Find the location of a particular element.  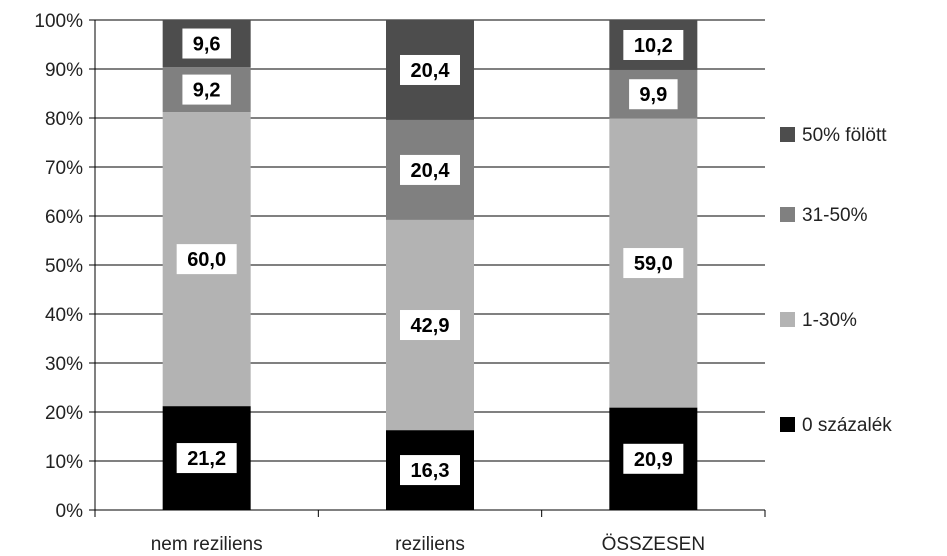

y-tick-label: 80% is located at coordinates (64, 119).